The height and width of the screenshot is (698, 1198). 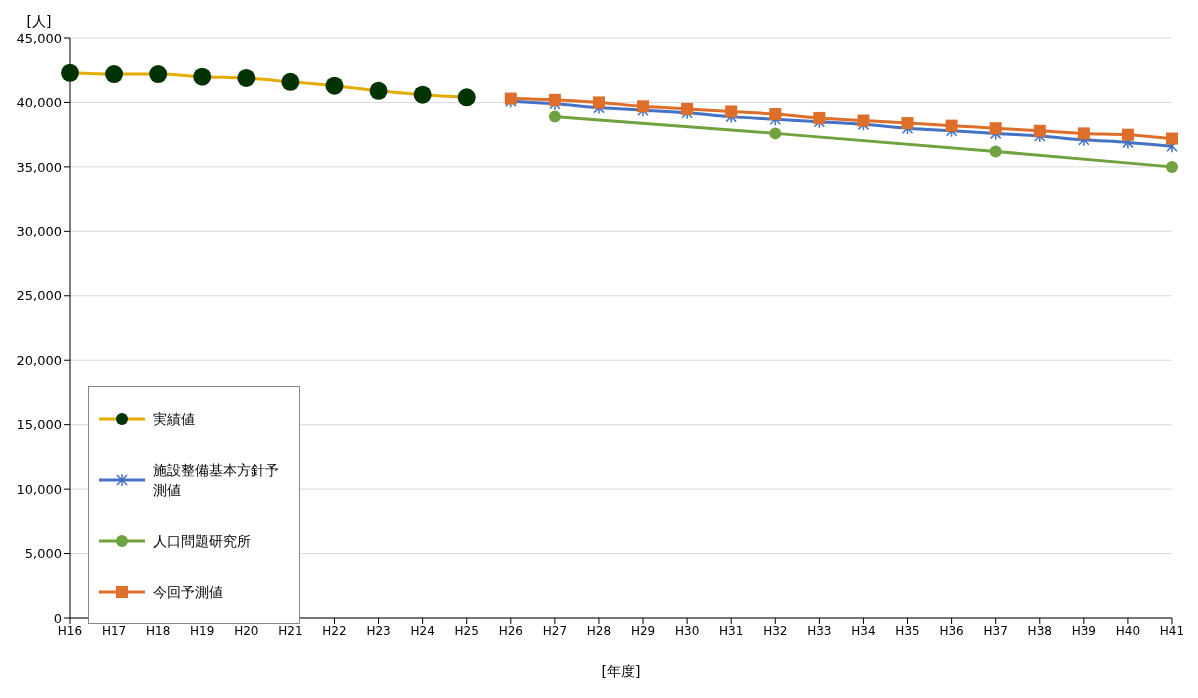 I want to click on legend-label: 施設整備基本方針予測値, so click(x=216, y=480).